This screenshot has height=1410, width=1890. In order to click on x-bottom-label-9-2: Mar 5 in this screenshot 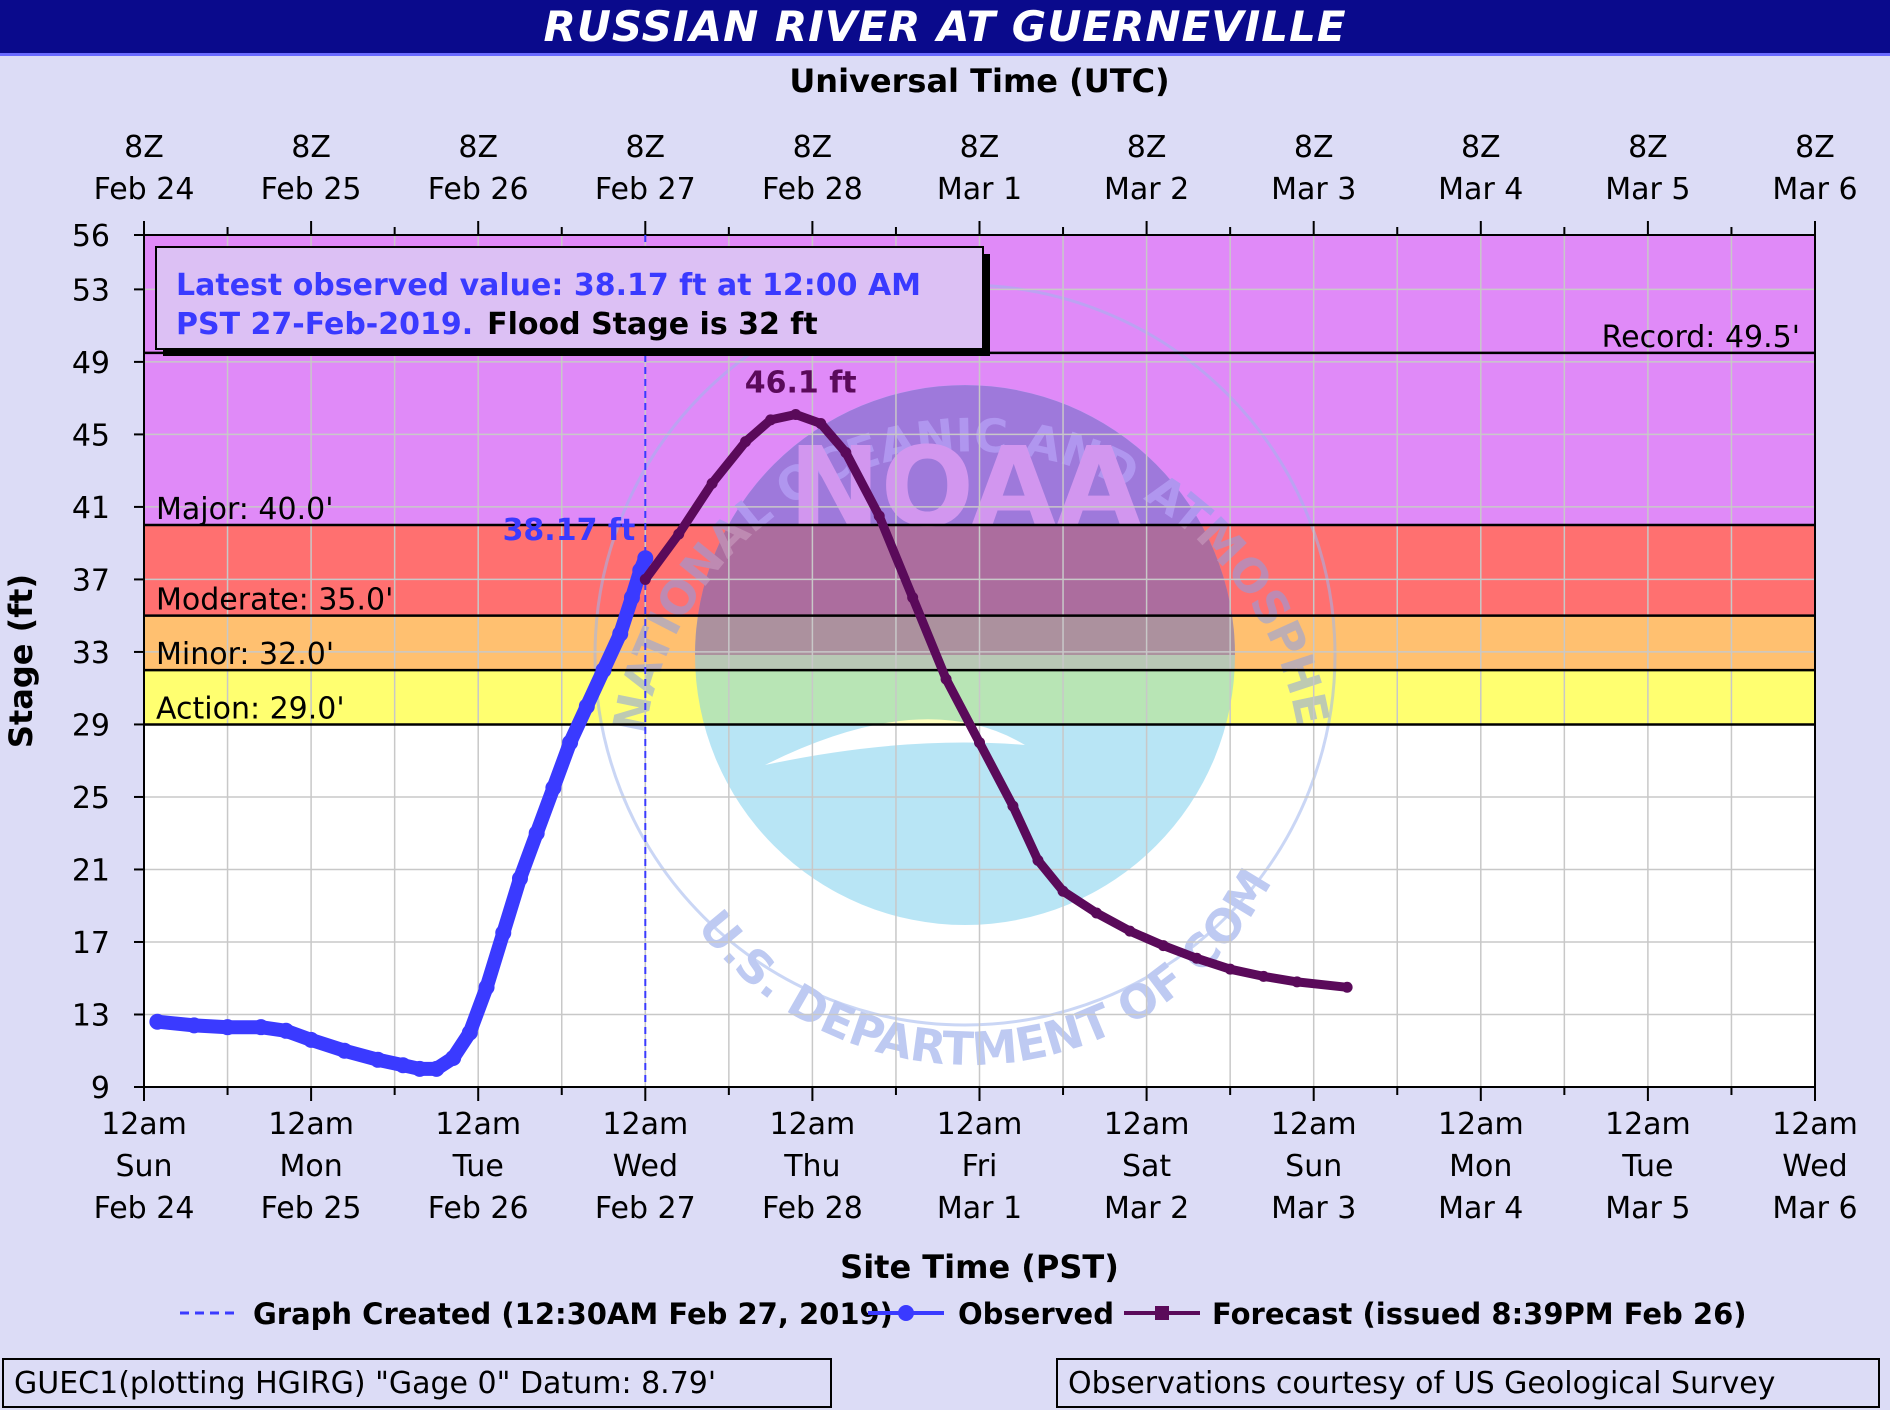, I will do `click(1647, 1208)`.